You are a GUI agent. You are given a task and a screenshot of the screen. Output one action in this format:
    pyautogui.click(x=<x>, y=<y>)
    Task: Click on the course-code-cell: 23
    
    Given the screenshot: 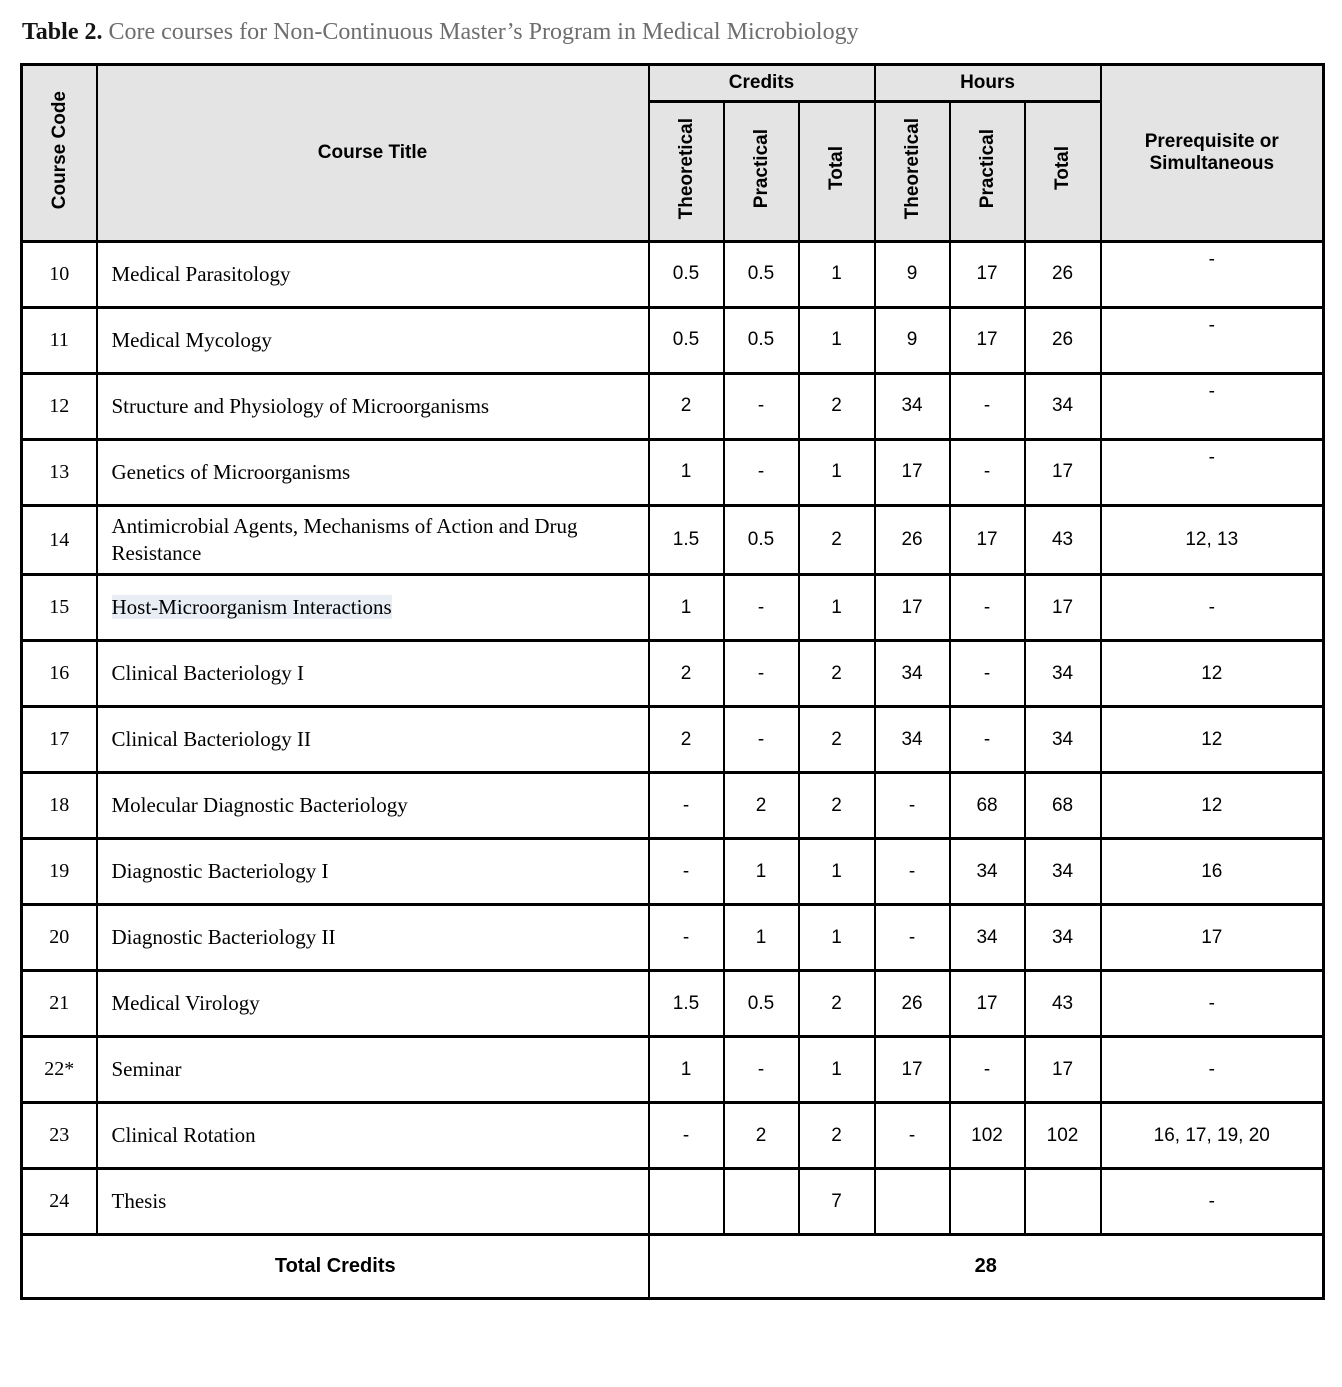 What is the action you would take?
    pyautogui.click(x=59, y=1136)
    